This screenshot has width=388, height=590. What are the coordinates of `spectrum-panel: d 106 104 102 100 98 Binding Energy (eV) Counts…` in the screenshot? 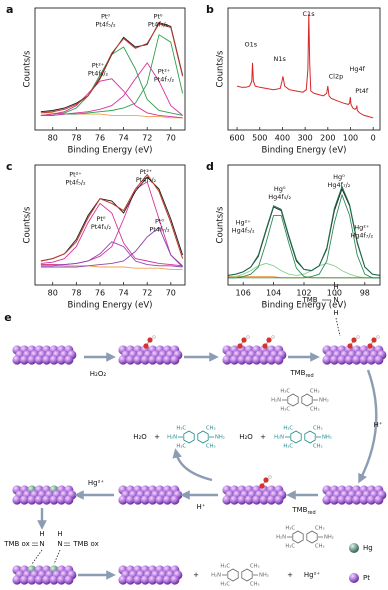 It's located at (293, 235).